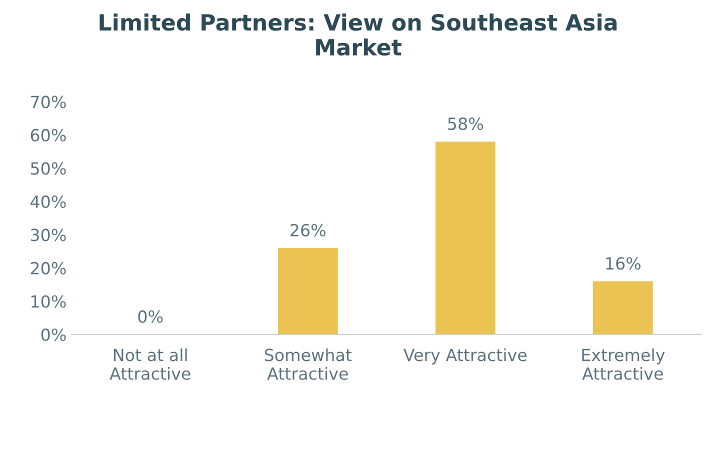 The height and width of the screenshot is (452, 716). I want to click on y-tick-label: 40%, so click(48, 201).